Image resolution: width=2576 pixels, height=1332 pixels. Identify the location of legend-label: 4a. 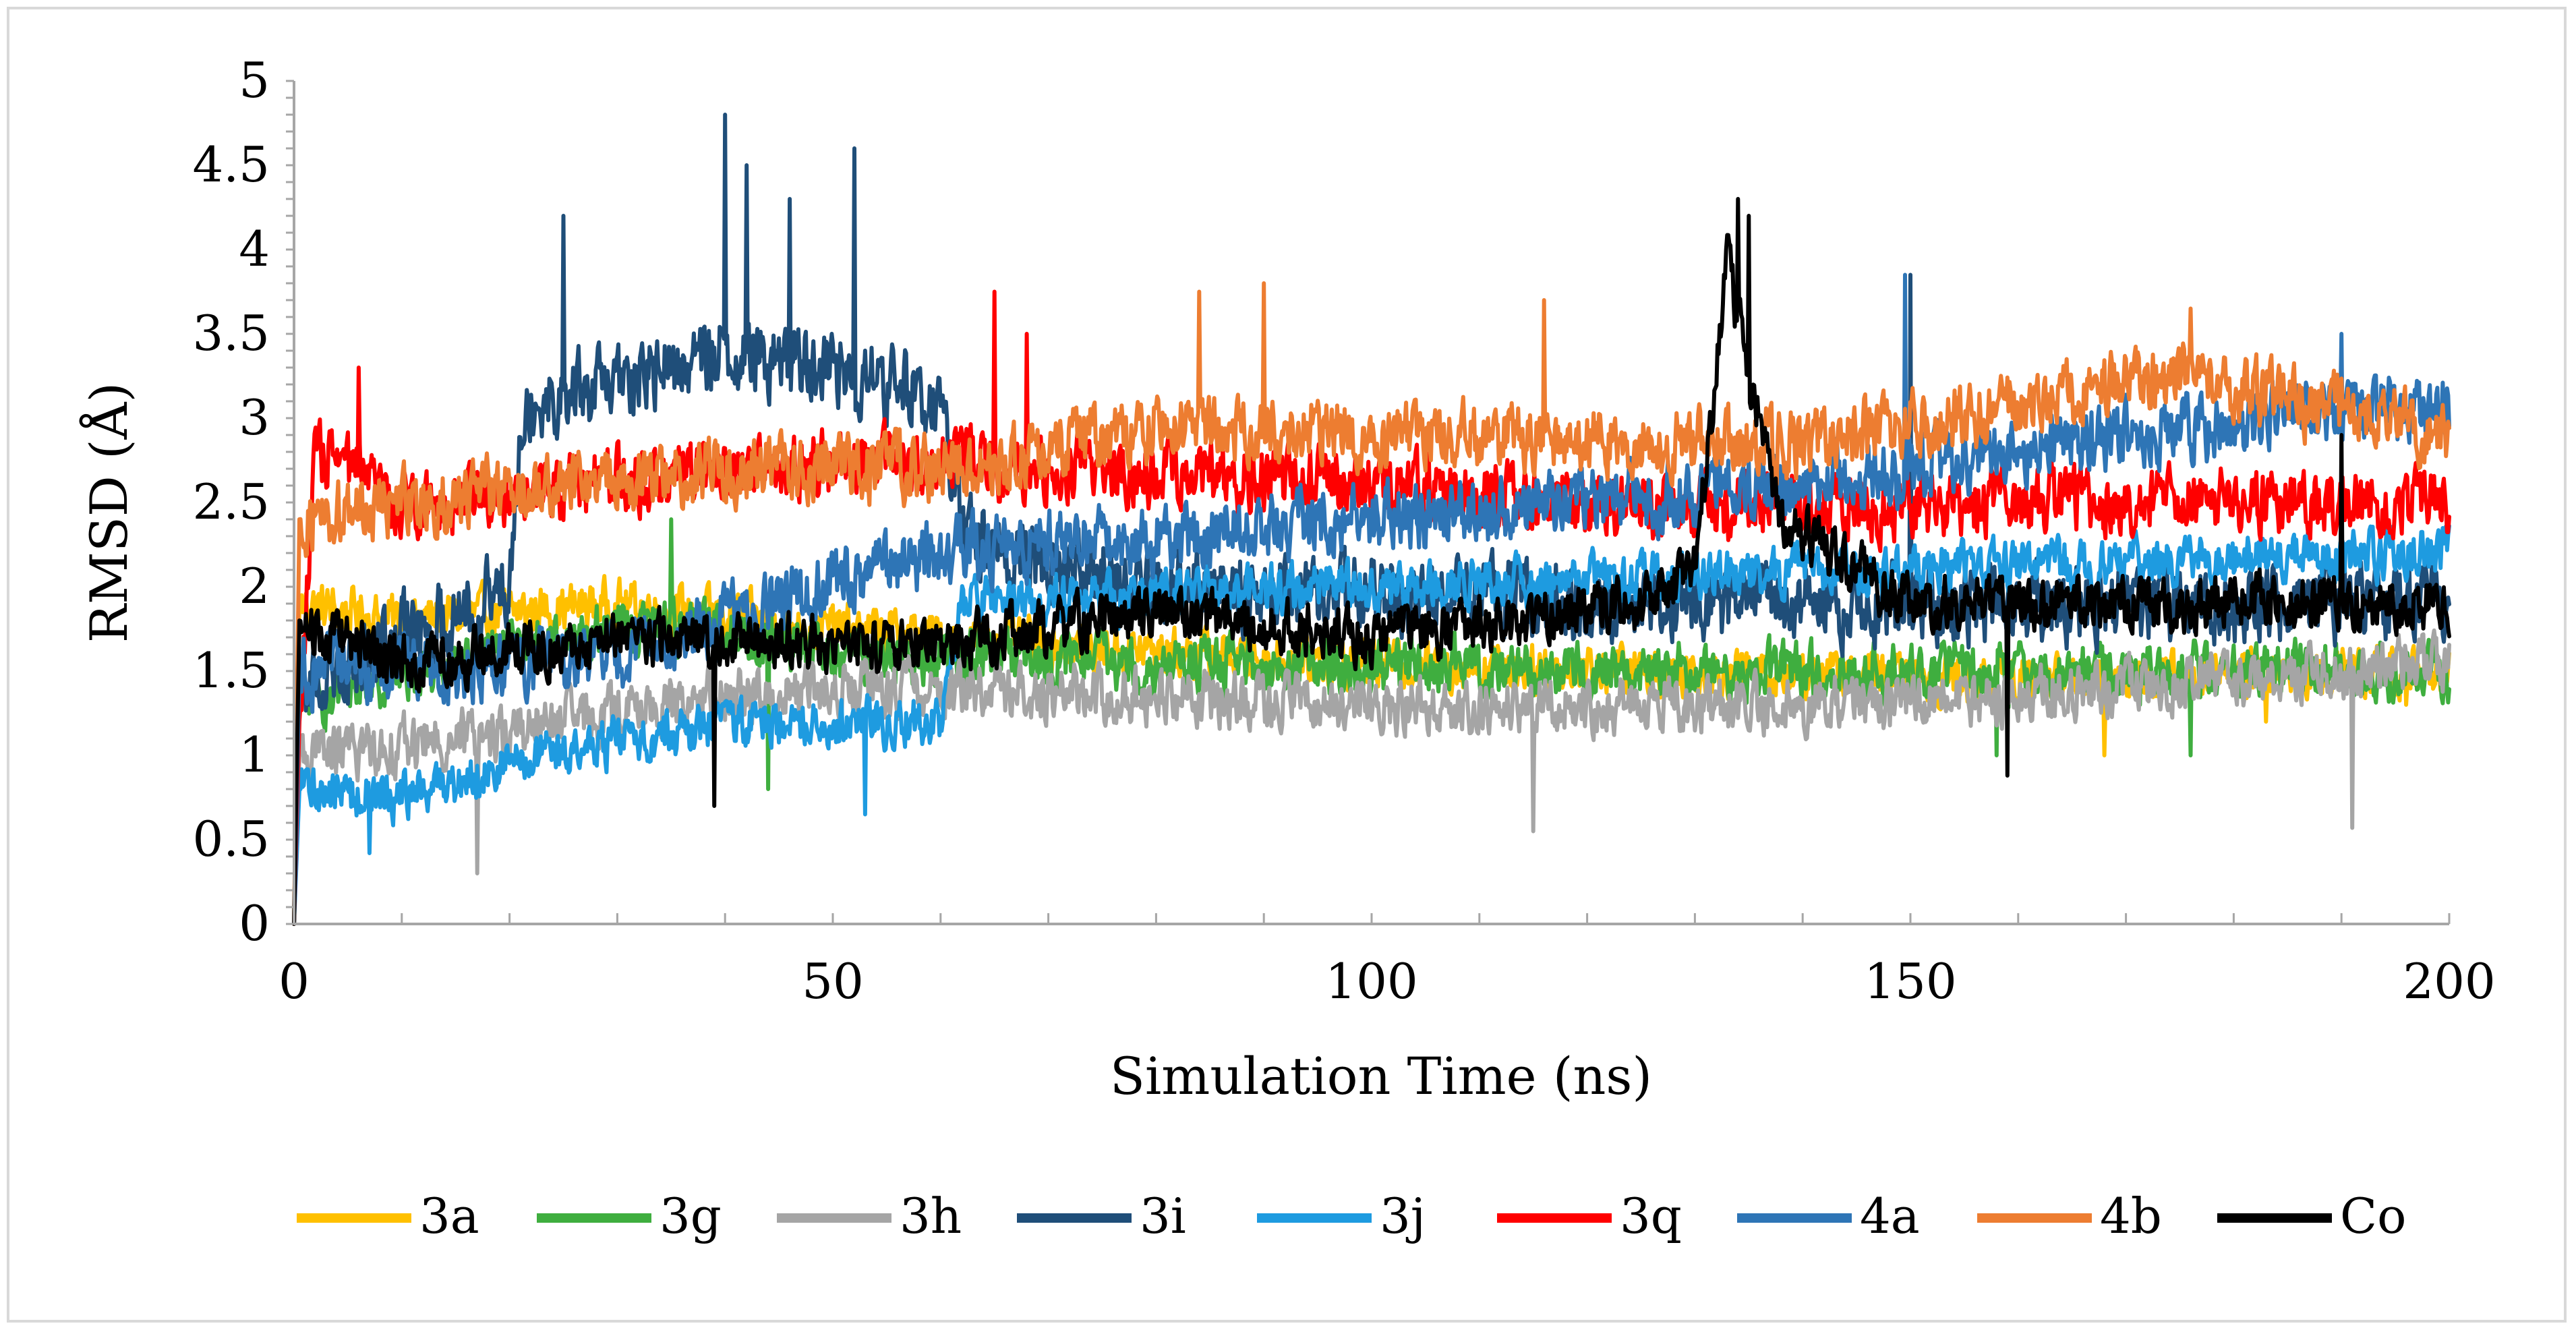
(1890, 1216).